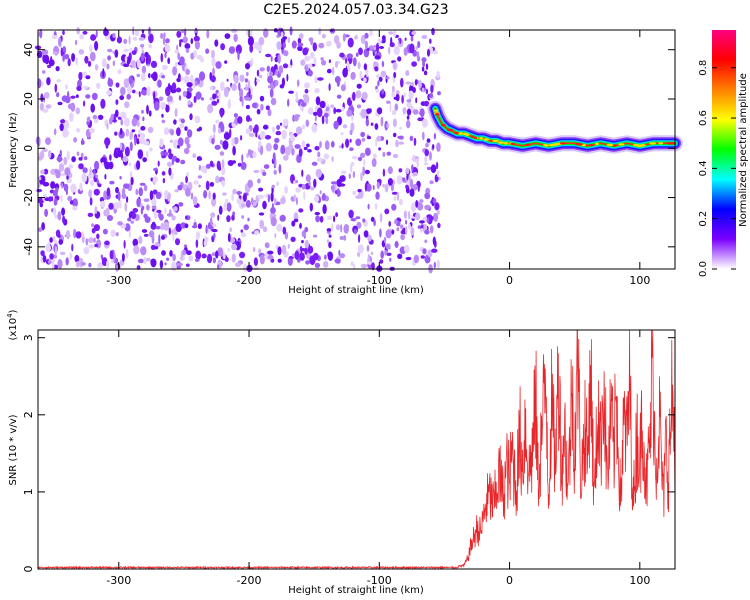  What do you see at coordinates (356, 290) in the screenshot?
I see `spectrogram-x-label: Height of straight line (km)` at bounding box center [356, 290].